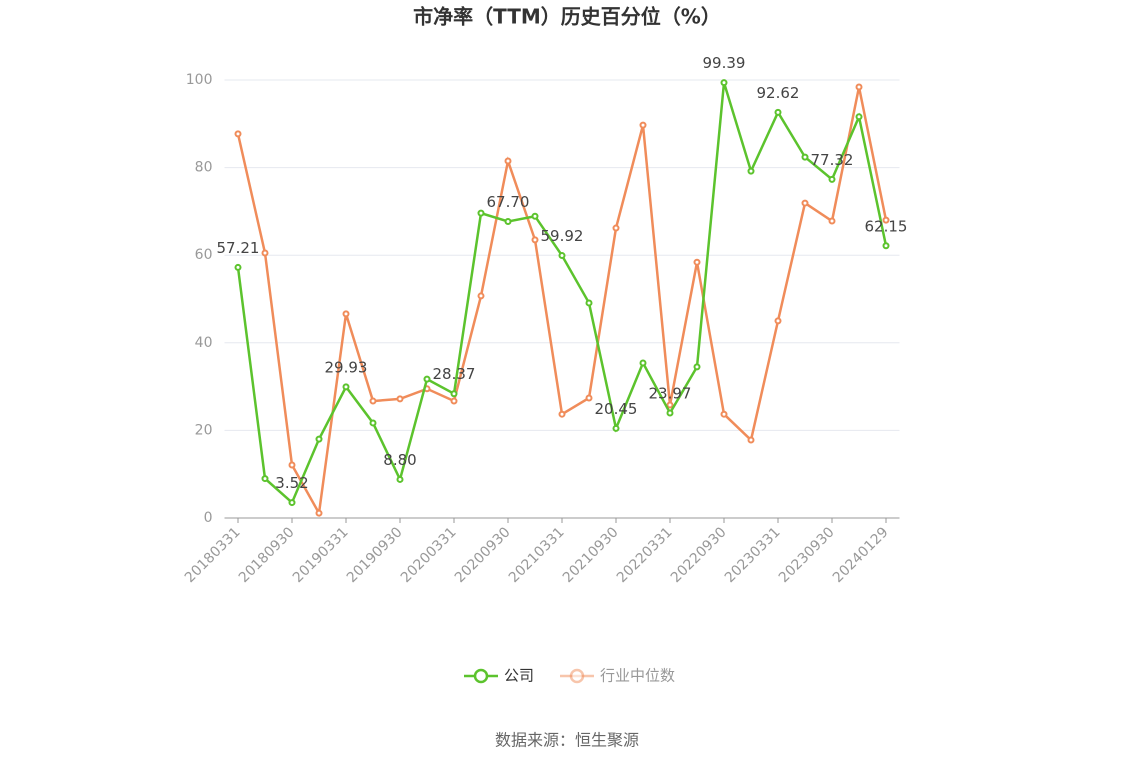 The image size is (1134, 766). What do you see at coordinates (204, 343) in the screenshot?
I see `y-tick-label: 40` at bounding box center [204, 343].